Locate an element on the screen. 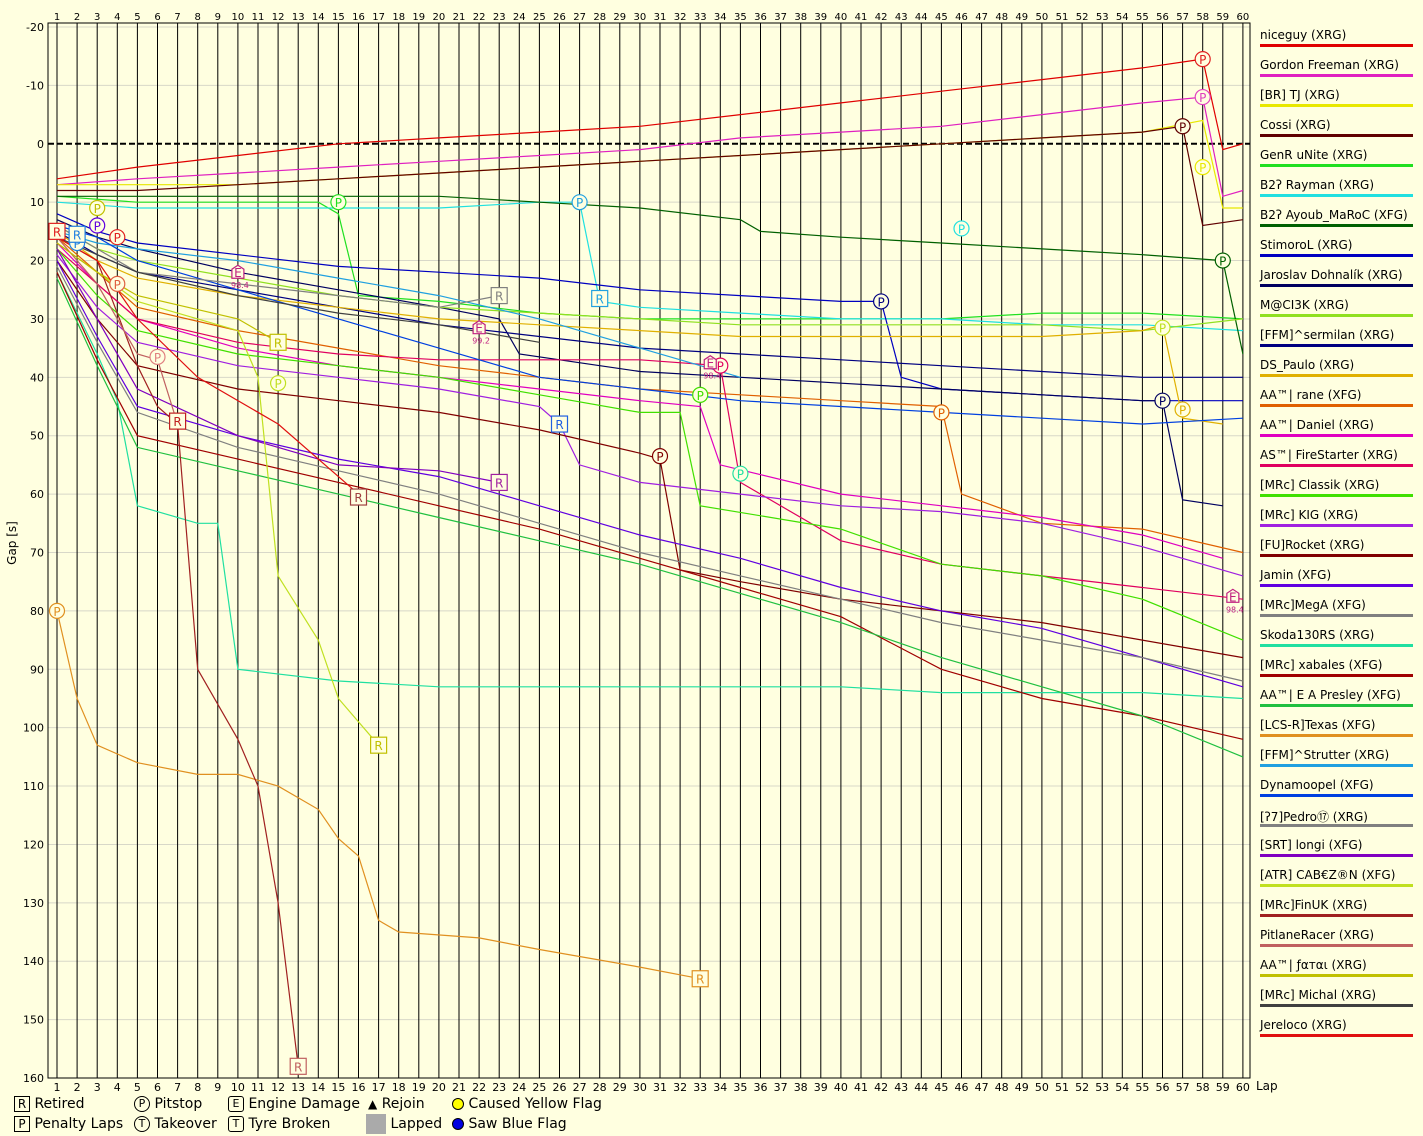 This screenshot has height=1136, width=1423. y-tick-label: 130 is located at coordinates (33, 903).